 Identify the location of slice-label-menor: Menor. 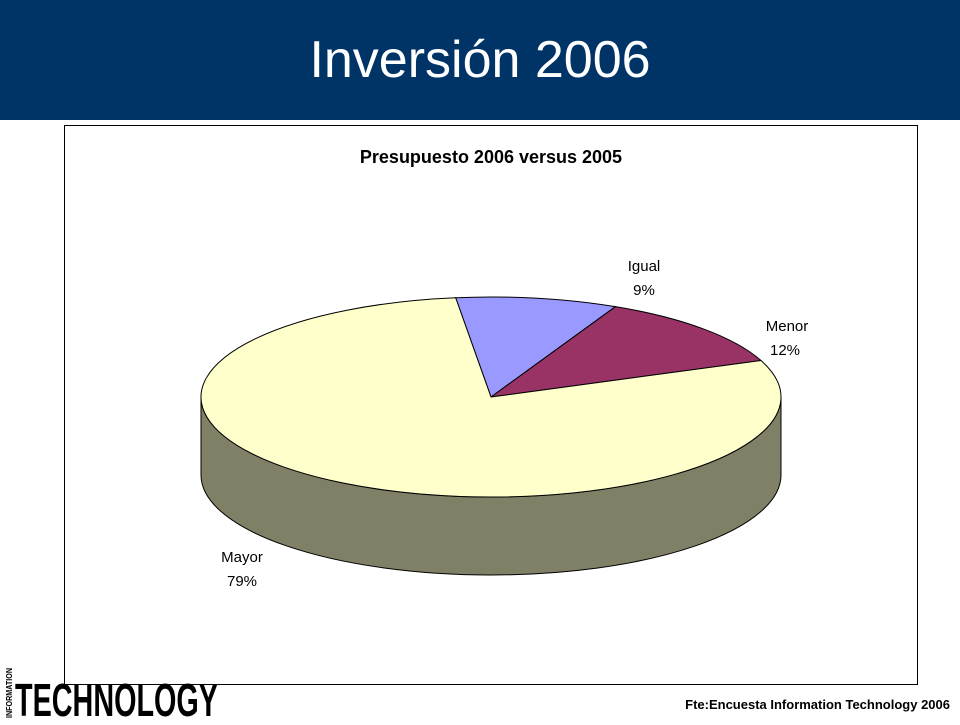
(787, 326).